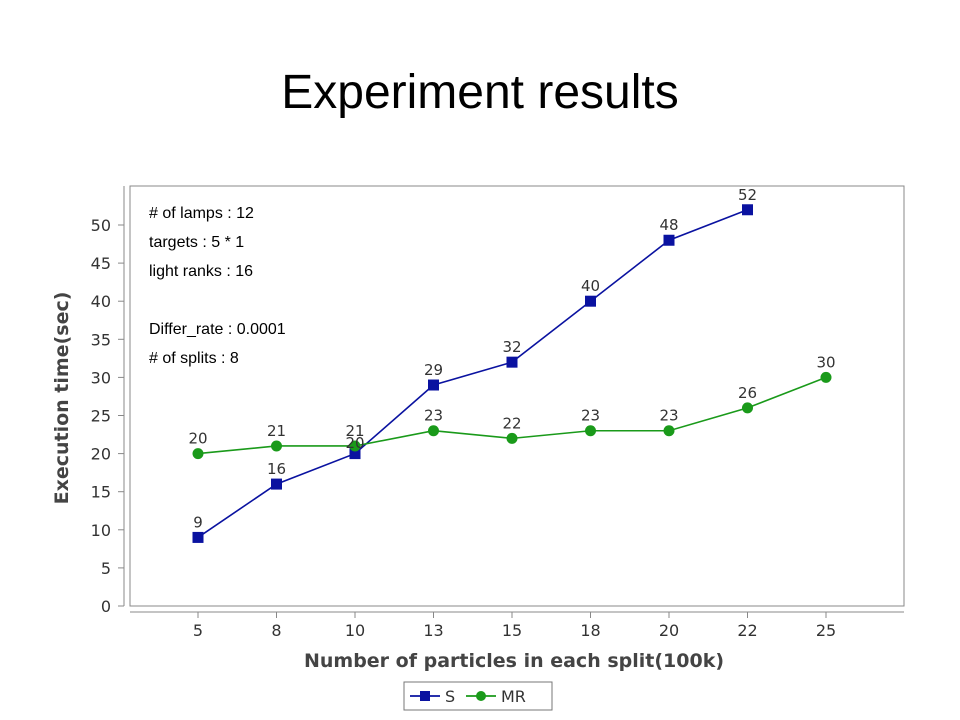 The width and height of the screenshot is (960, 720). What do you see at coordinates (101, 301) in the screenshot?
I see `y-tick-label: 40` at bounding box center [101, 301].